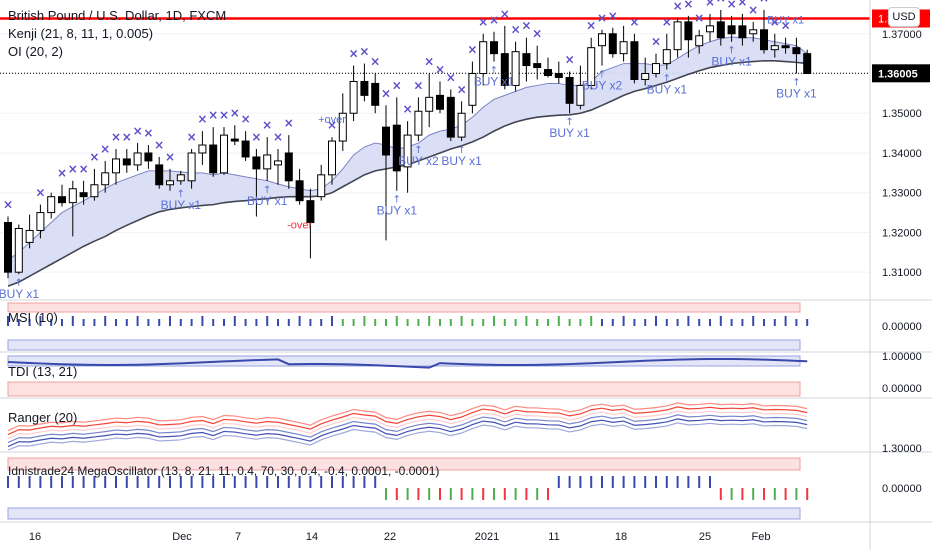  I want to click on mega-lower-zone, so click(404, 513).